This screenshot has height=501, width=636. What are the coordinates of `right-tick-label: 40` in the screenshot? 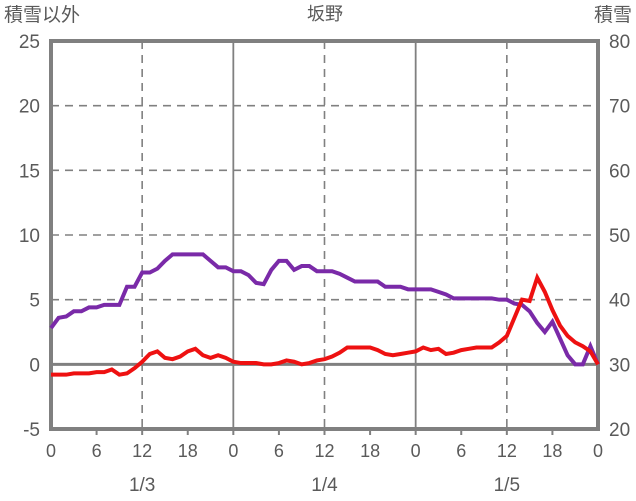 It's located at (619, 301).